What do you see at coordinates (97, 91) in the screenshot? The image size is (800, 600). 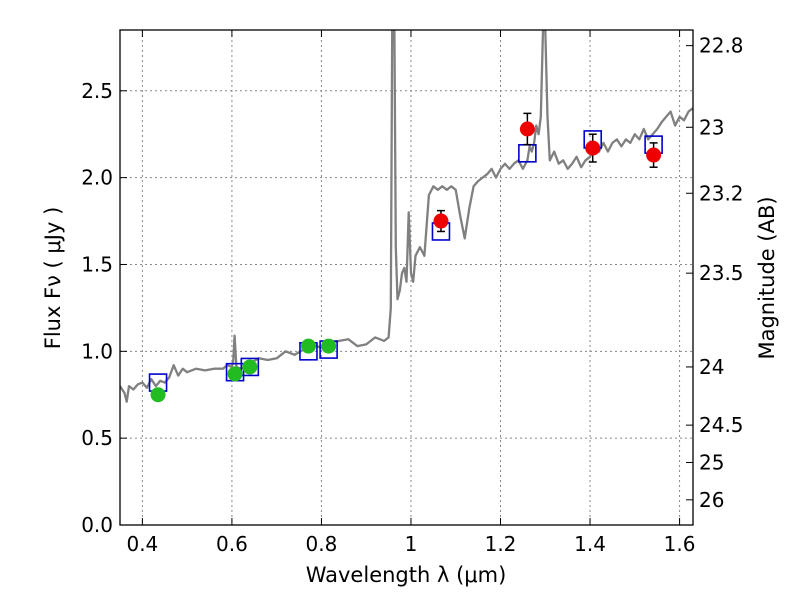 I see `y-tick-label: 2.5` at bounding box center [97, 91].